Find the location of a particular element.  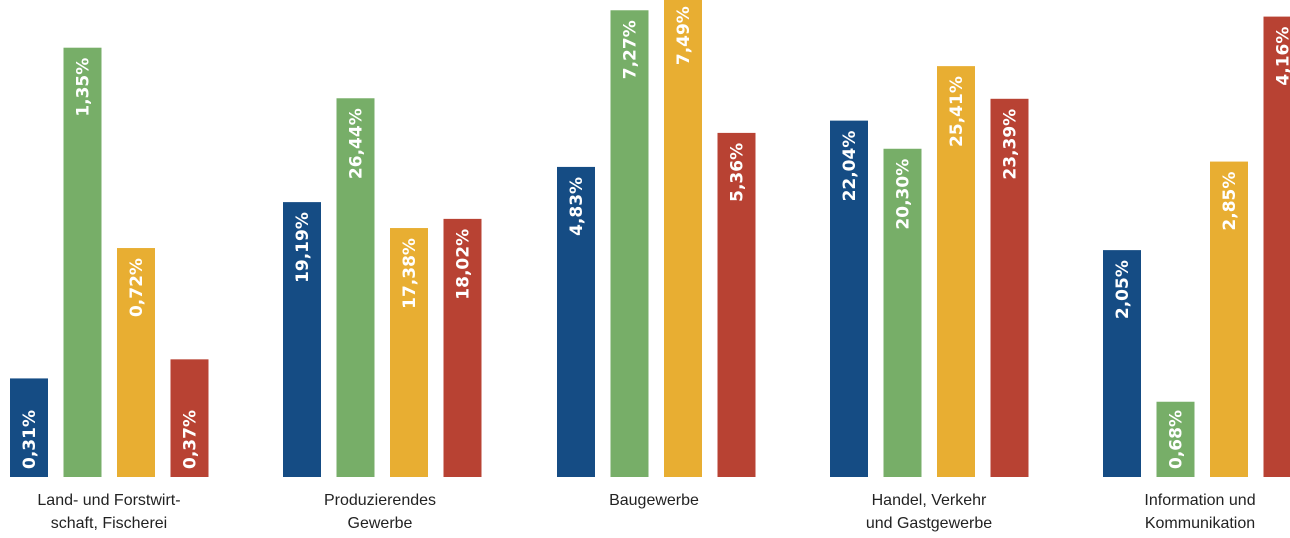

bar-value-label: 17,38% is located at coordinates (410, 273).